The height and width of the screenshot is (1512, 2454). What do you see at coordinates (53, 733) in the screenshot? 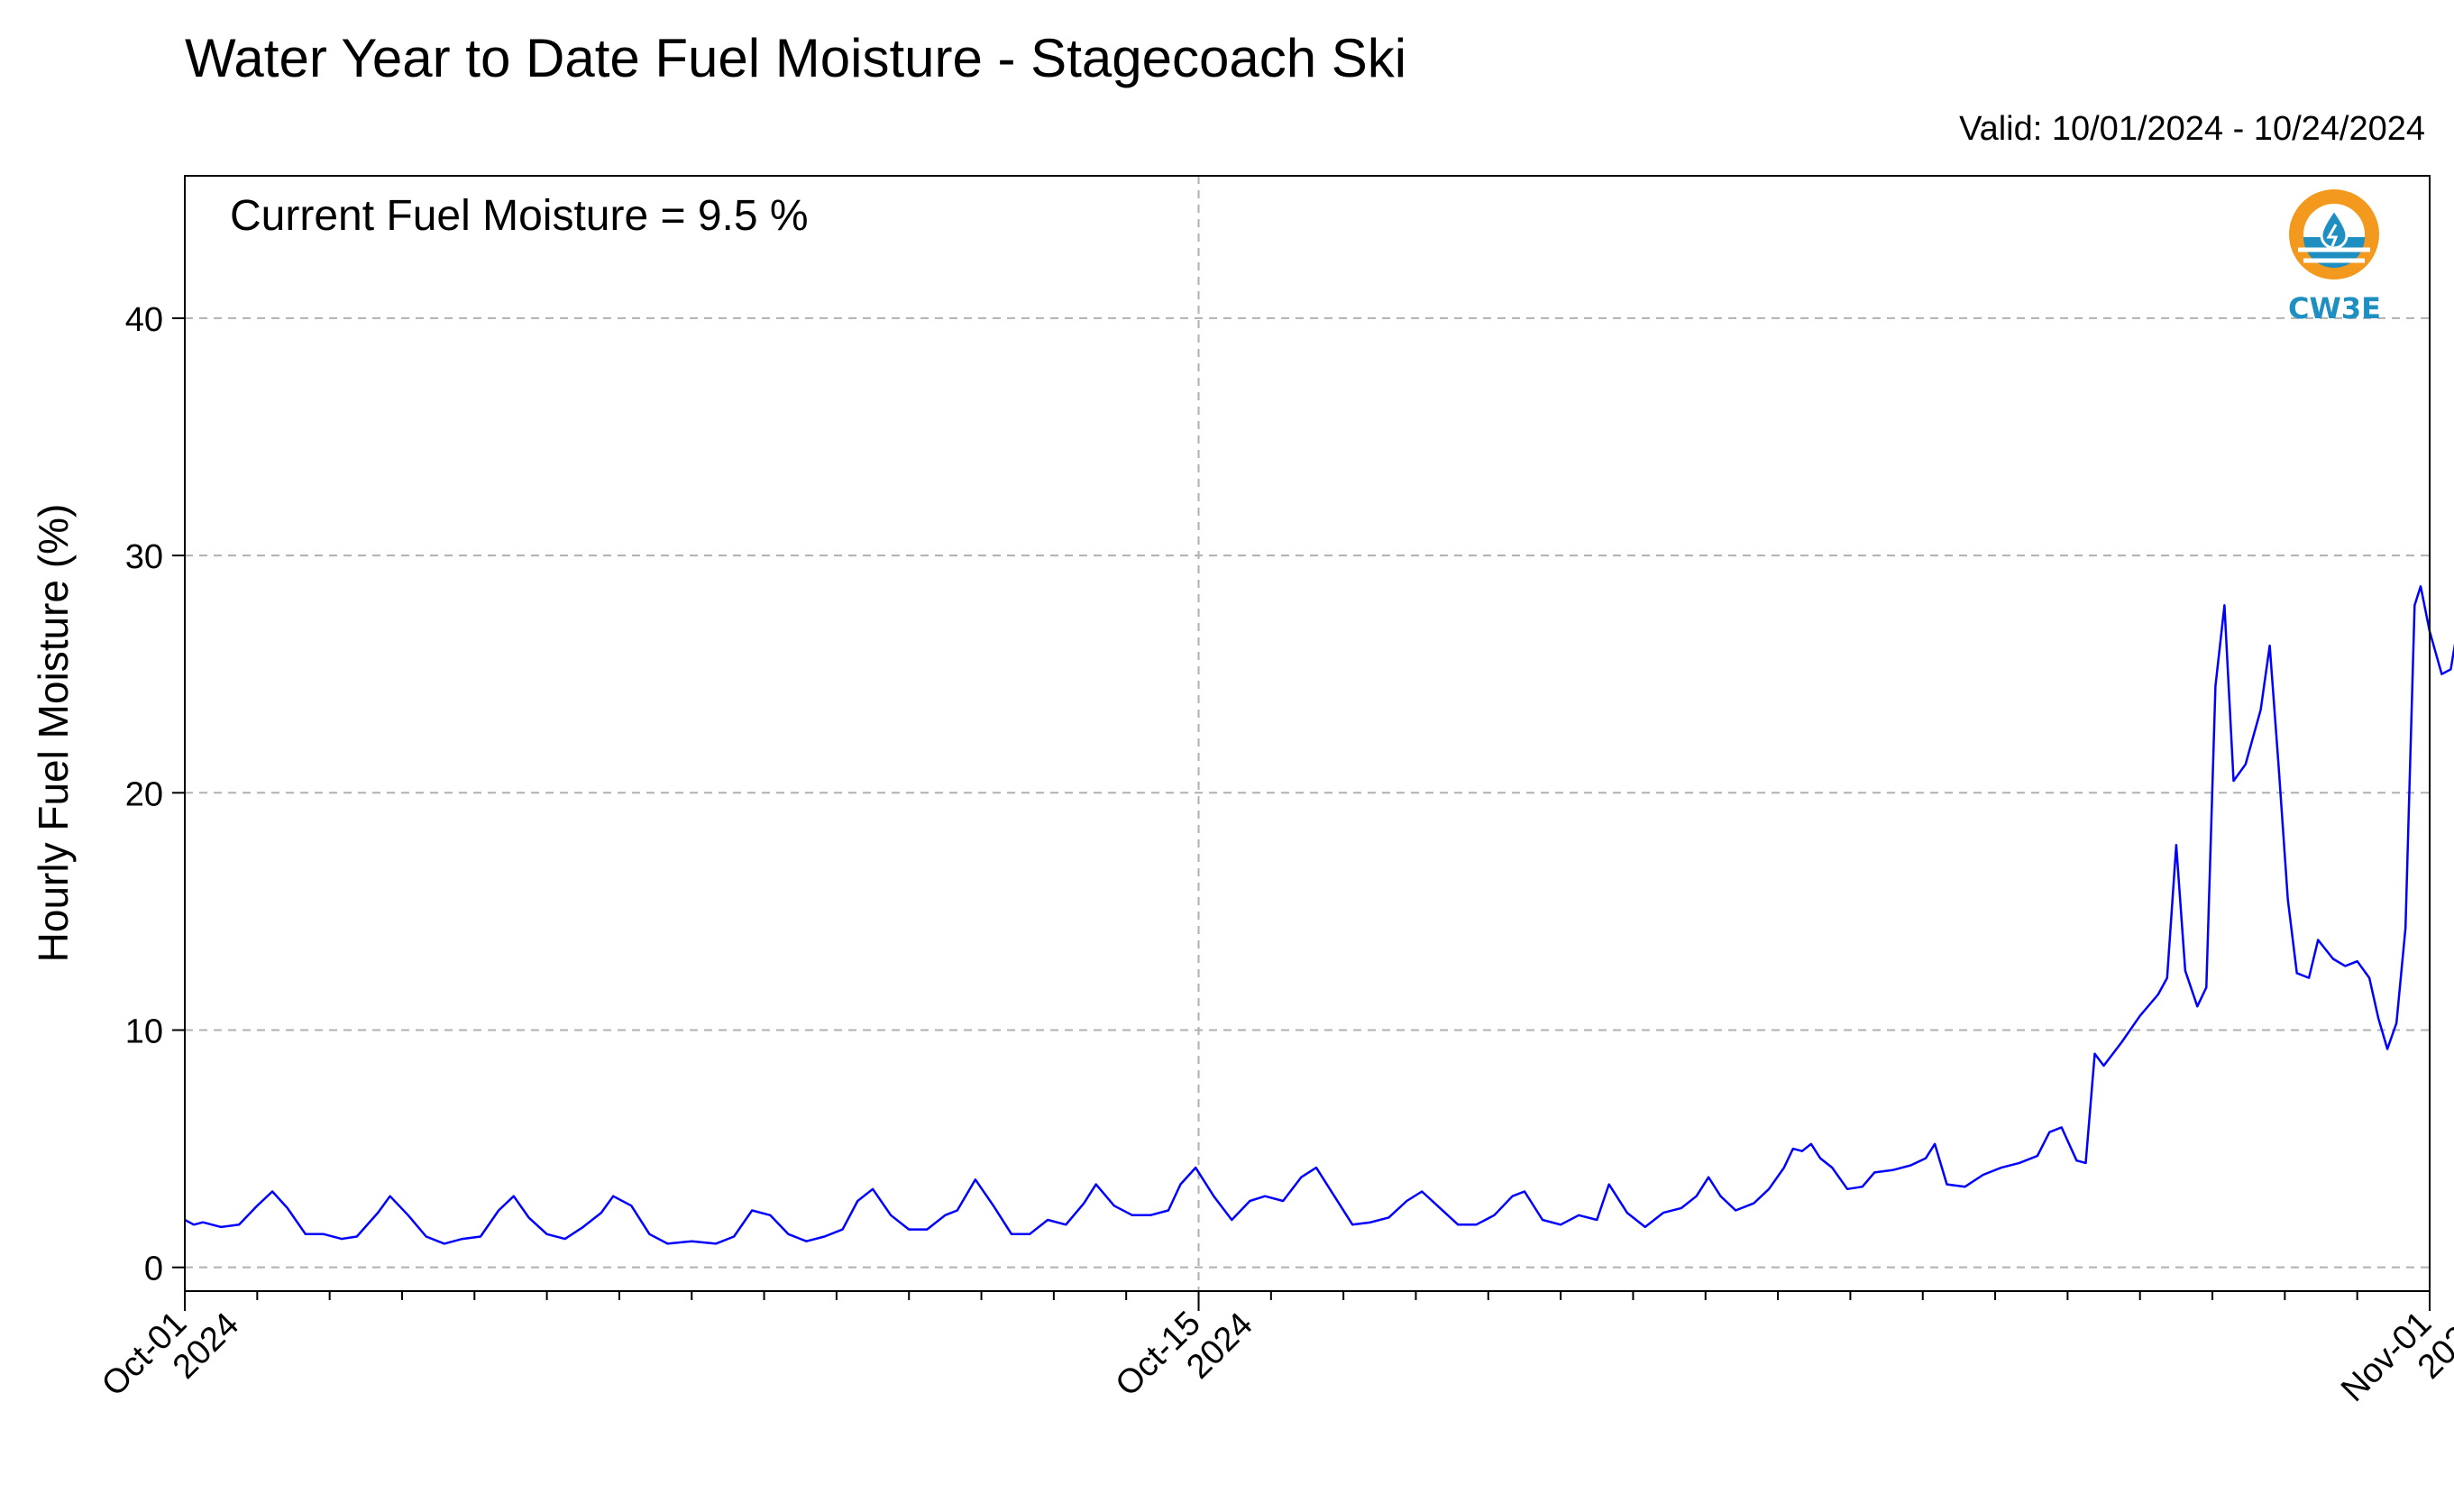
I see `y-axis-label: Hourly Fuel Moisture (%)` at bounding box center [53, 733].